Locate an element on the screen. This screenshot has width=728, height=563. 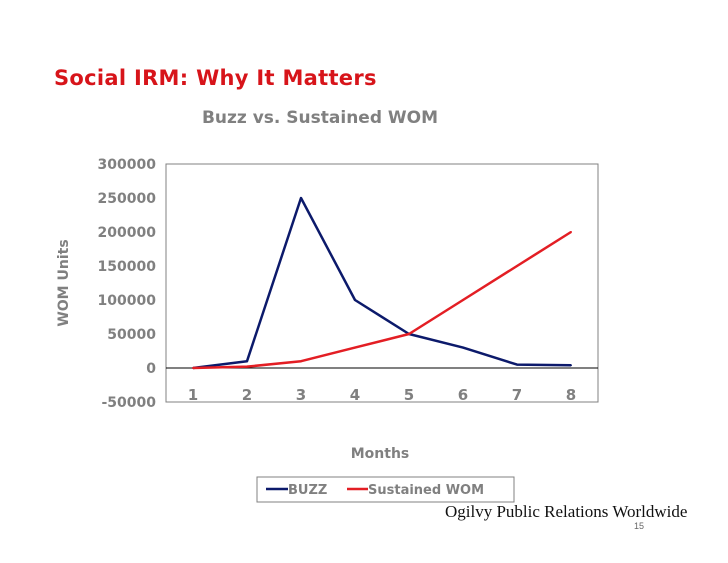
legend: BUZZ Sustained WOM is located at coordinates (385, 489).